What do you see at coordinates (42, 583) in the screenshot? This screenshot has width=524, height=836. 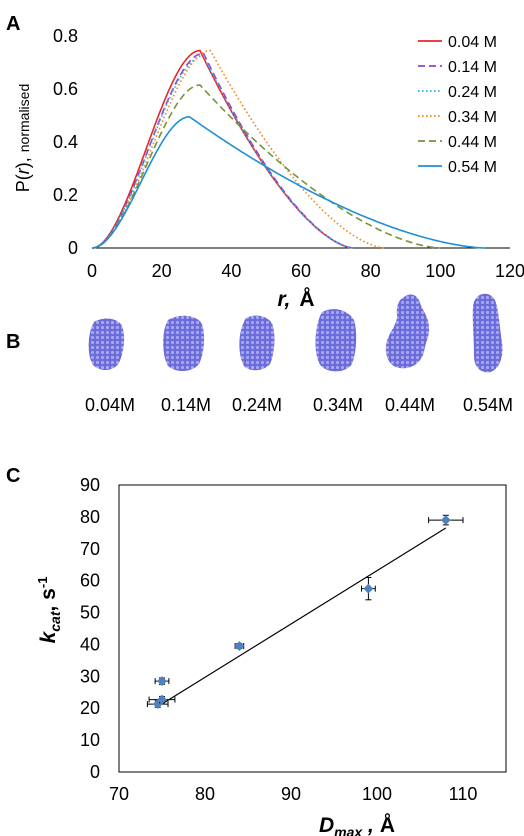 I see `panel-c-y-title-sup: -1` at bounding box center [42, 583].